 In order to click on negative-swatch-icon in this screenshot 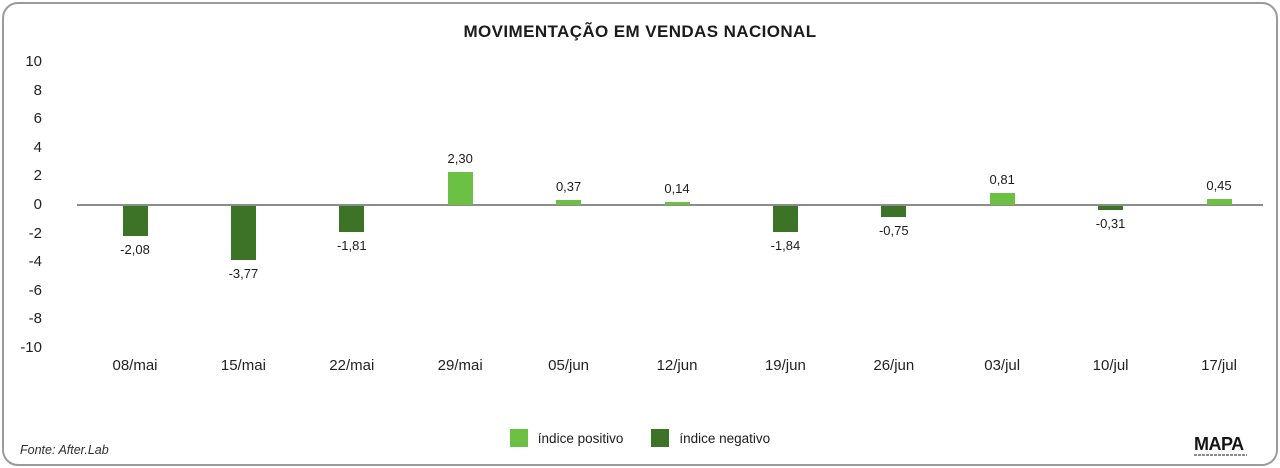, I will do `click(660, 438)`.